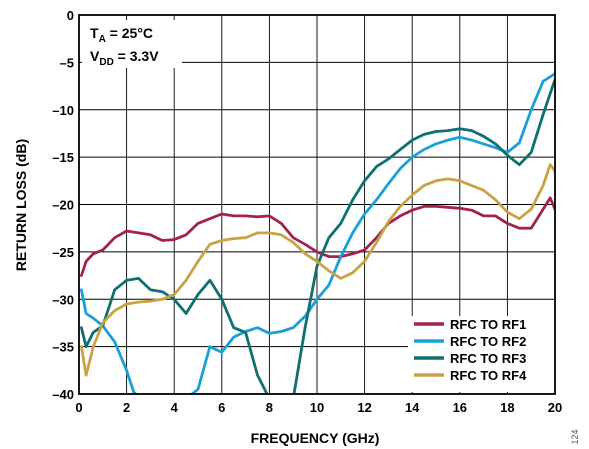 The height and width of the screenshot is (449, 589). I want to click on y-tick-label: –30, so click(63, 299).